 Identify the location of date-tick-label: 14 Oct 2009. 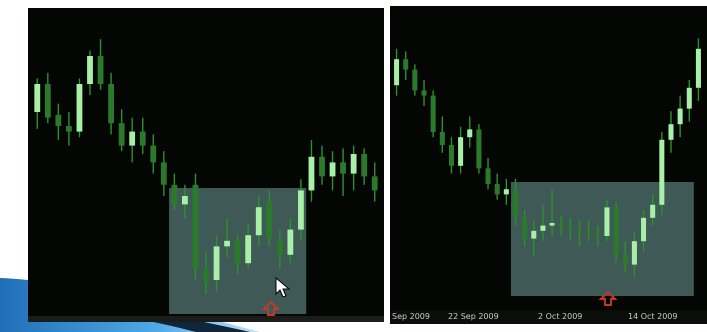
(653, 316).